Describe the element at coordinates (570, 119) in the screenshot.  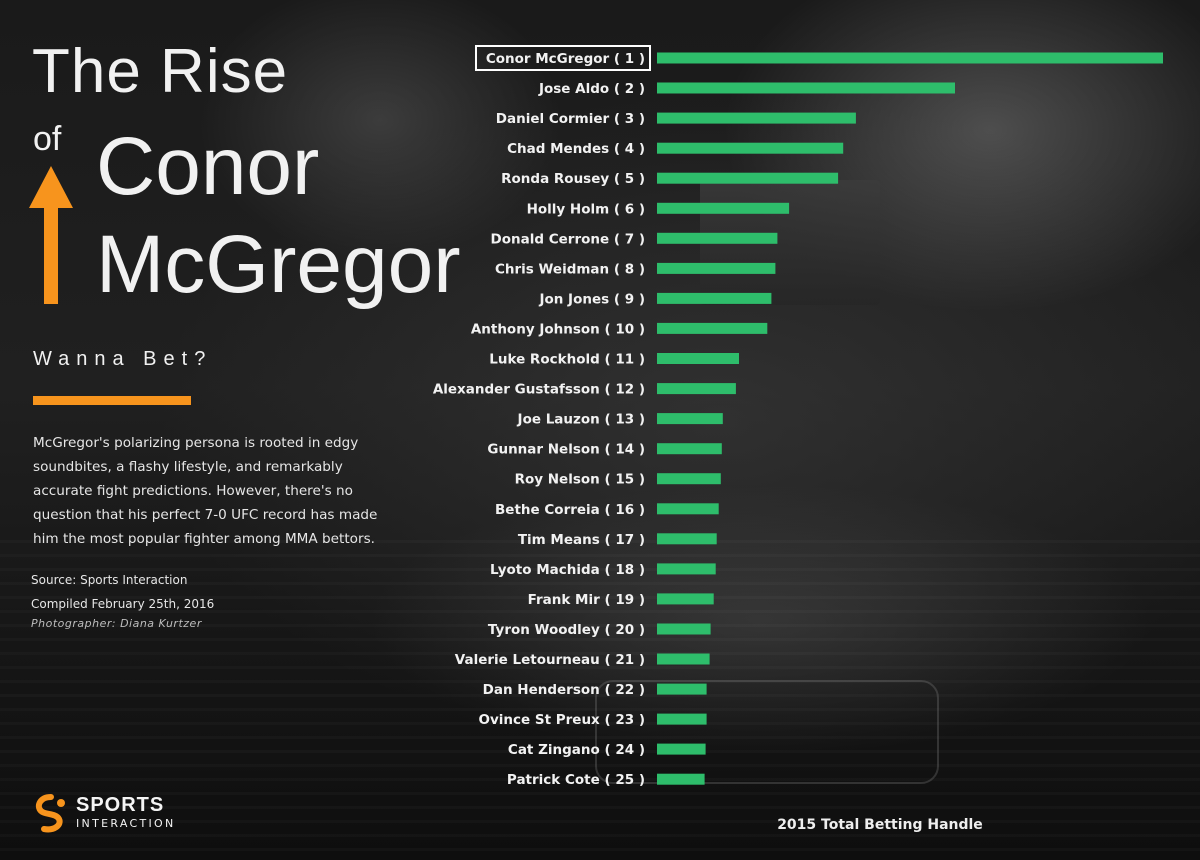
I see `bar-label-3: Daniel Cormier ( 3 )` at that location.